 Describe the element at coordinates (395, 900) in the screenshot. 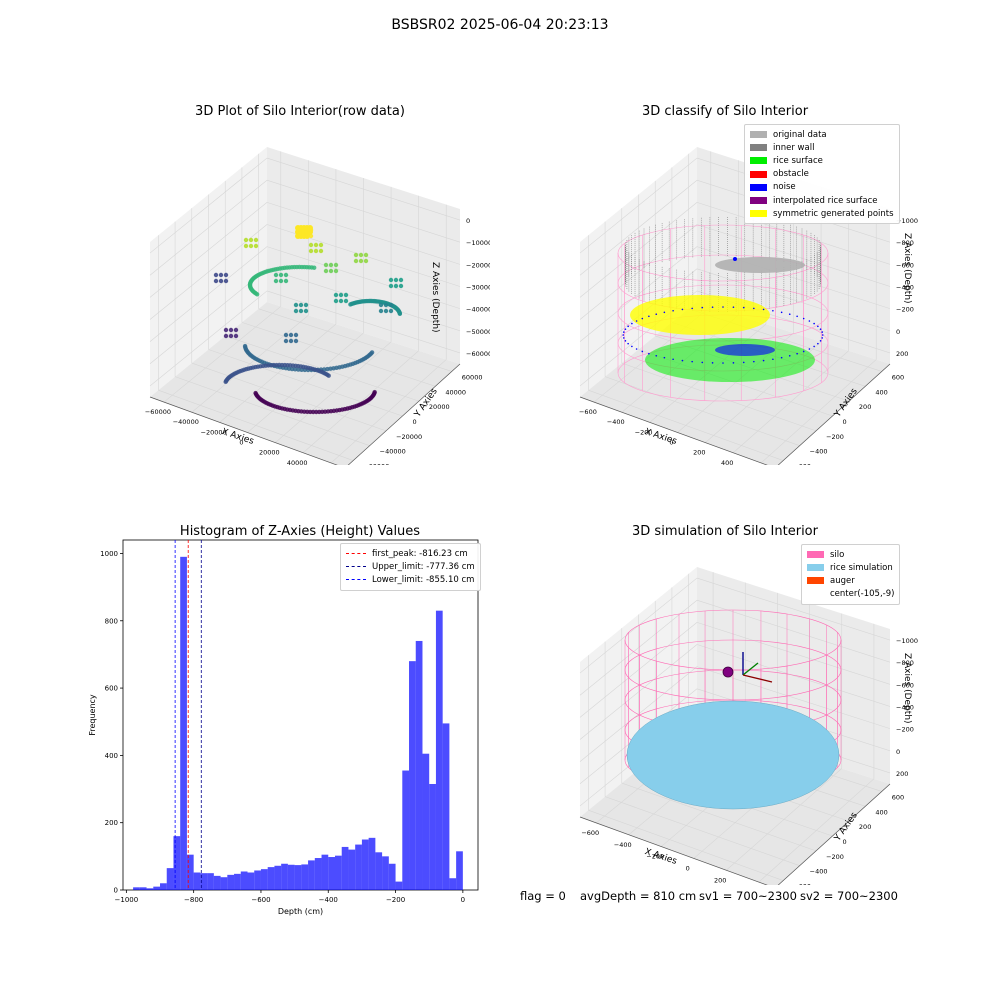

I see `x-tick-label: −200` at that location.